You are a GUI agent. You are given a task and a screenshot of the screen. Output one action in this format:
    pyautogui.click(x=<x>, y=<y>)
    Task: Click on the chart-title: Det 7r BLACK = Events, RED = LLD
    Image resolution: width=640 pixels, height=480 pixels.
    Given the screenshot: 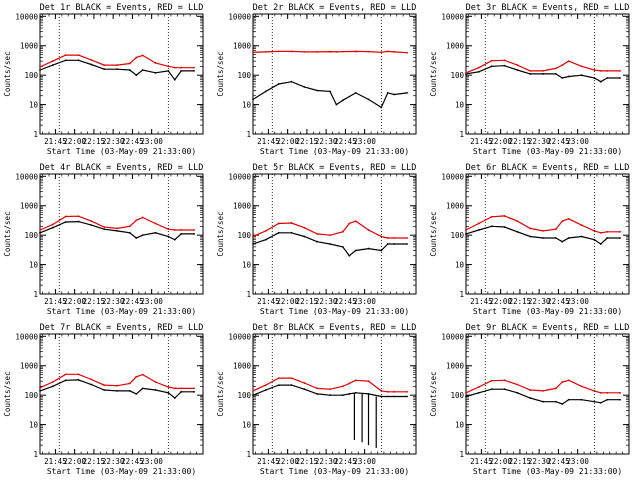 What is the action you would take?
    pyautogui.click(x=122, y=328)
    